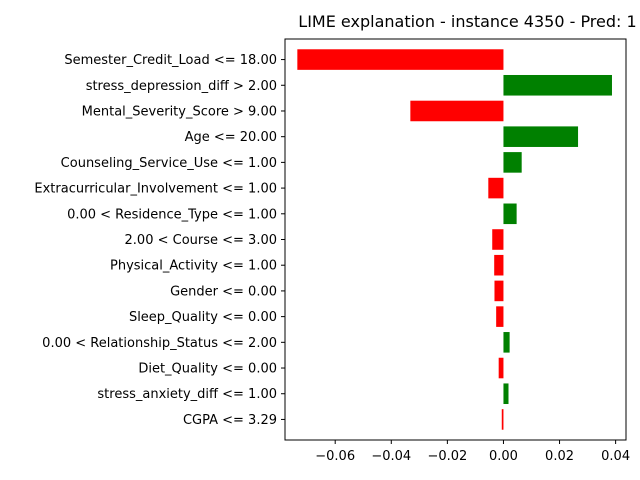  Describe the element at coordinates (179, 111) in the screenshot. I see `category-label: Mental_Severity_Score > 9.00` at that location.